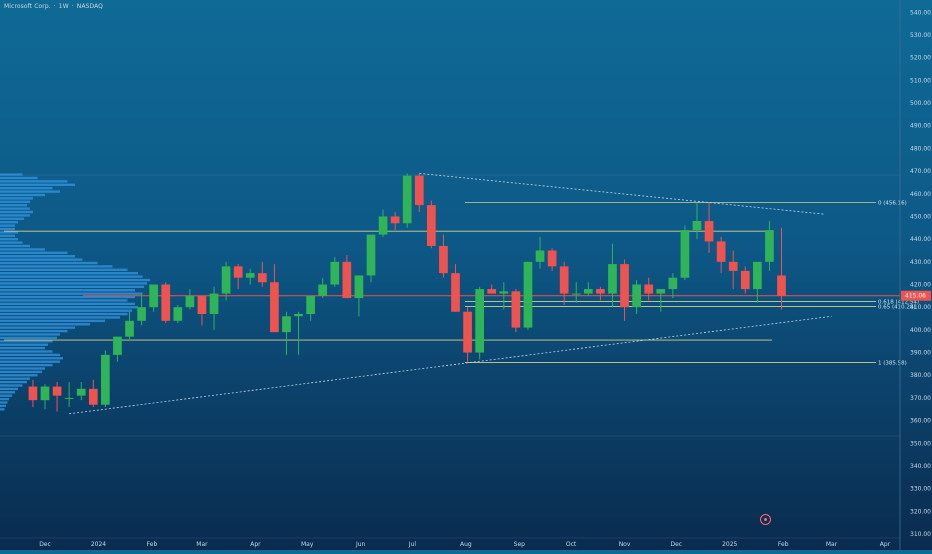  What do you see at coordinates (916, 295) in the screenshot?
I see `current-price-badge` at bounding box center [916, 295].